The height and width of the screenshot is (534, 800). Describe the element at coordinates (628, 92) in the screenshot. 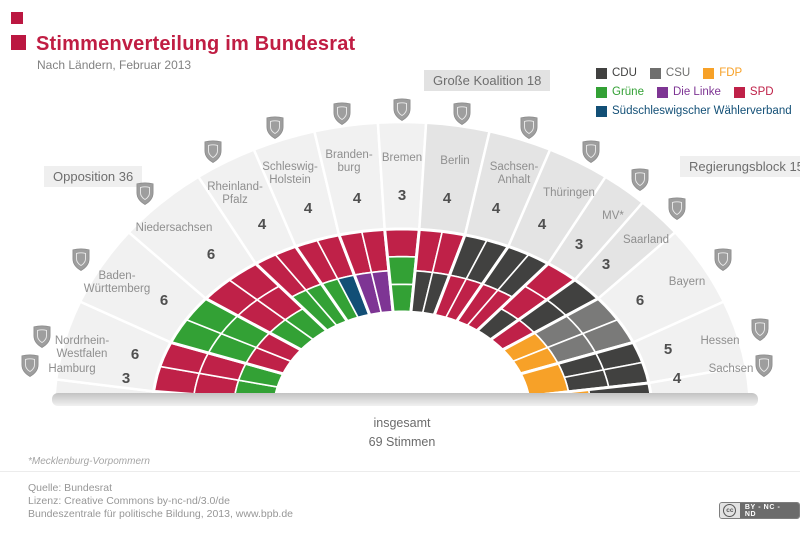

I see `legend-label: Grüne` at that location.